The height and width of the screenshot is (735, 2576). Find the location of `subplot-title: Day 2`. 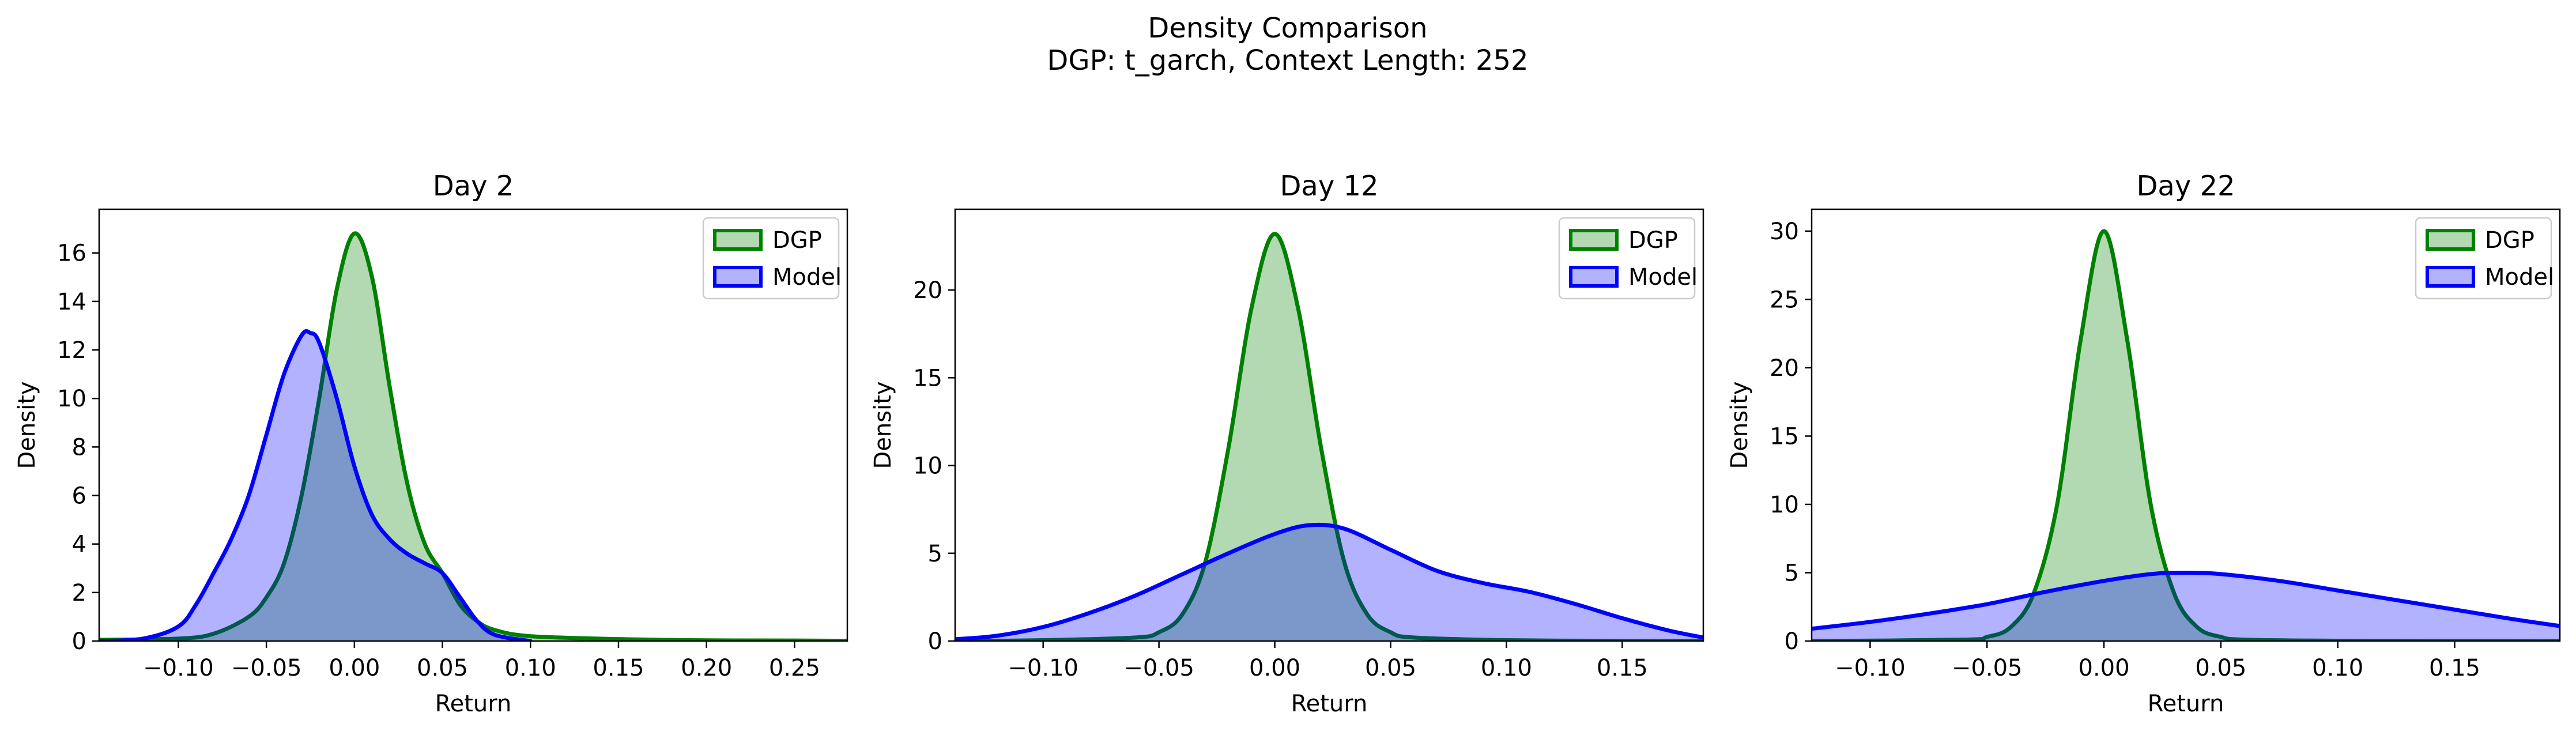

subplot-title: Day 2 is located at coordinates (473, 186).